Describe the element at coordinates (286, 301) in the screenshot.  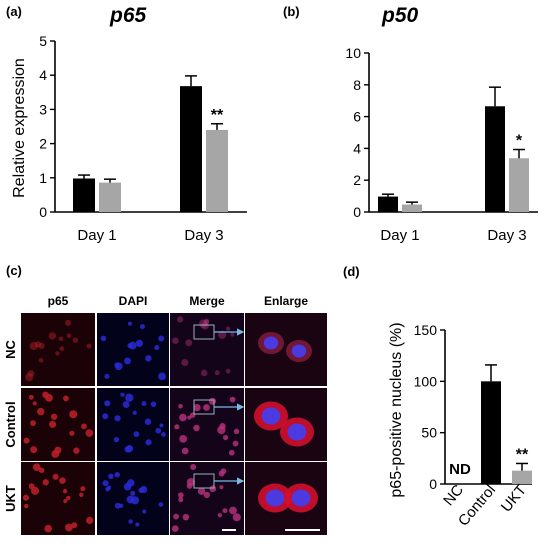
I see `micro-column-header: Enlarge` at that location.